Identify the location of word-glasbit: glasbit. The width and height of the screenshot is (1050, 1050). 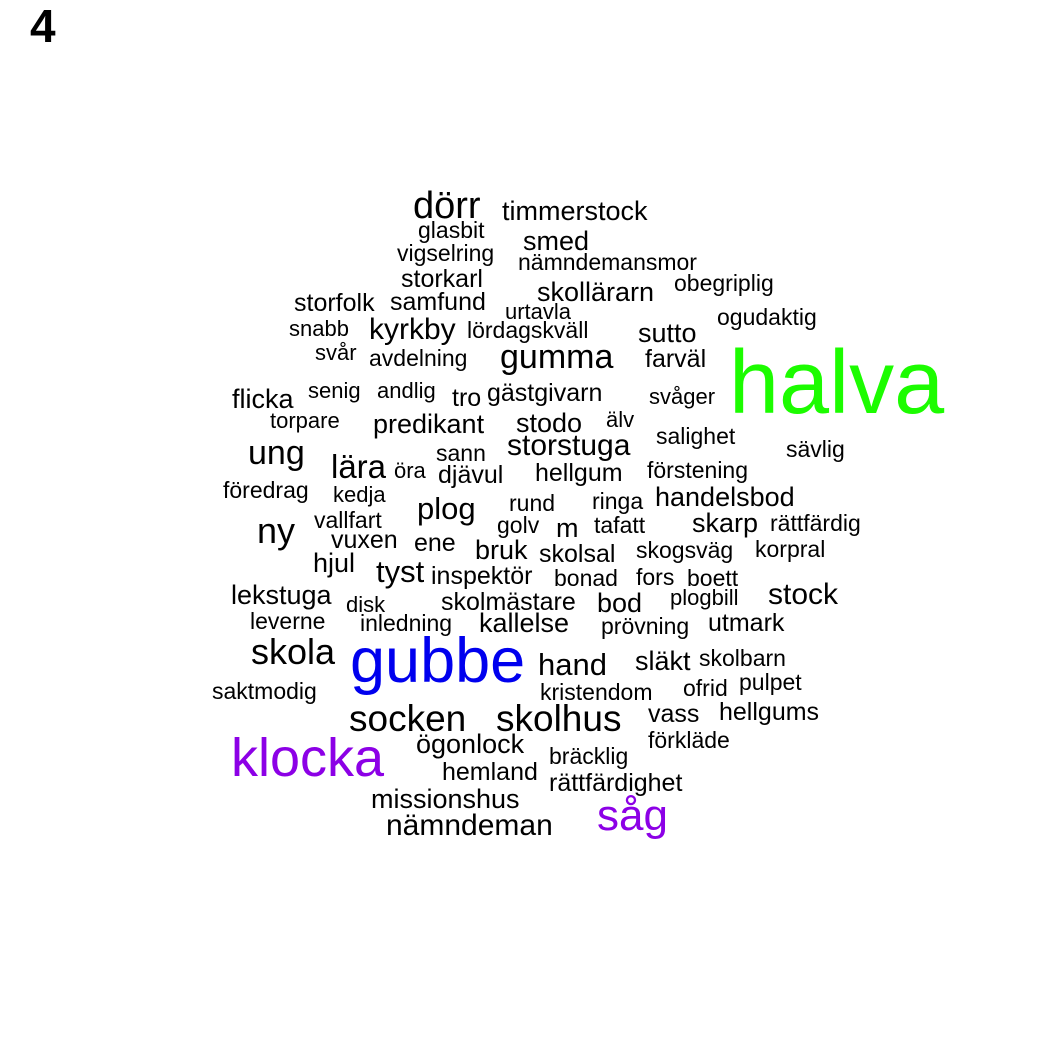
(451, 230).